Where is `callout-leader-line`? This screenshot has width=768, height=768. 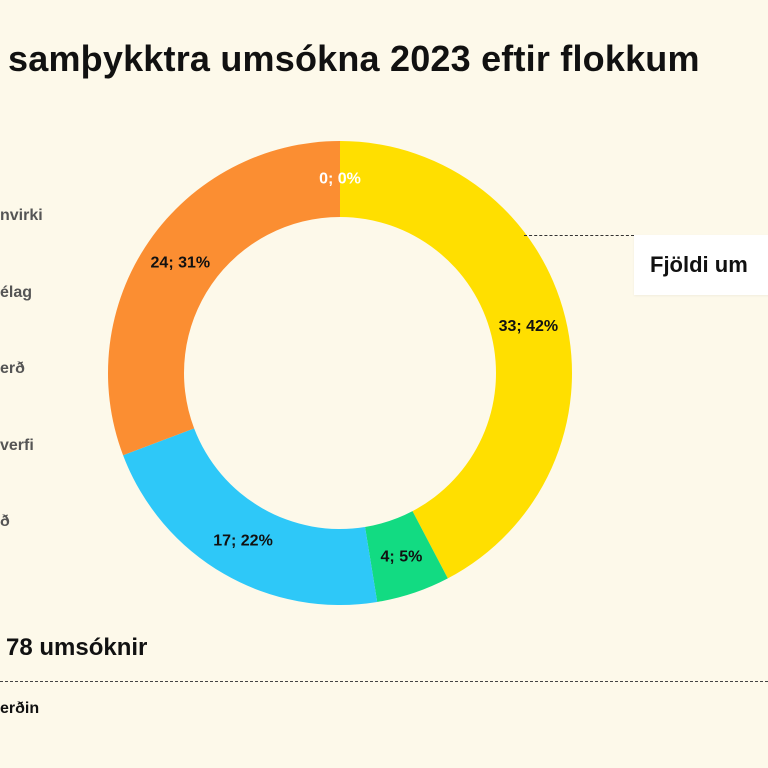
callout-leader-line is located at coordinates (579, 235).